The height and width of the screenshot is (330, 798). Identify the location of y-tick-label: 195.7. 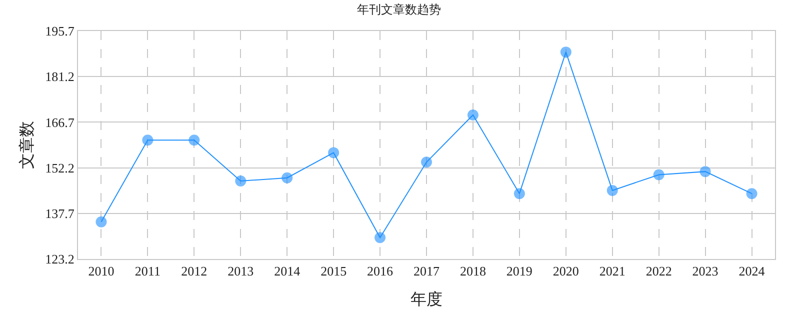
(60, 31).